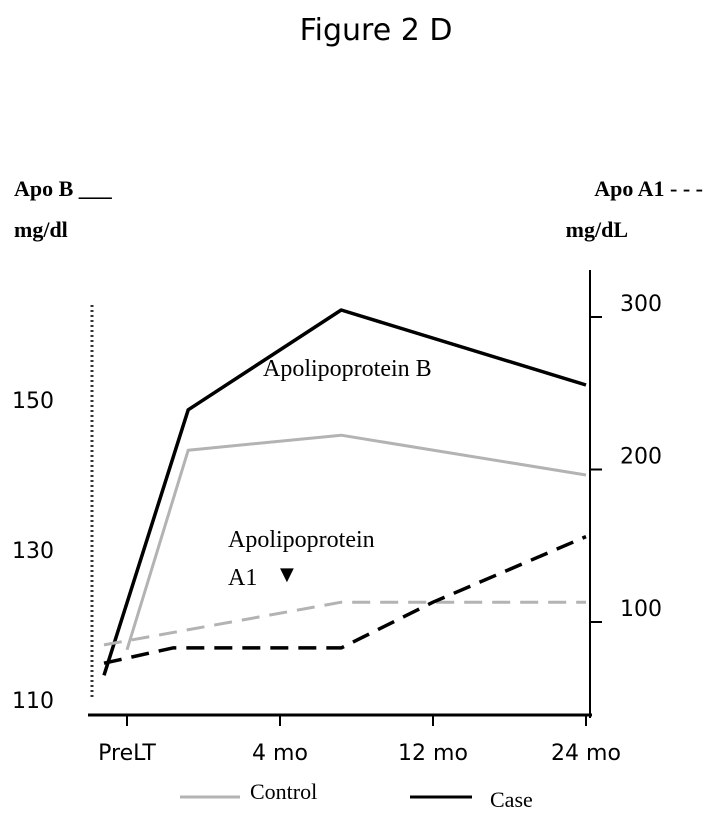 The image size is (711, 821). Describe the element at coordinates (597, 229) in the screenshot. I see `right-axis-unit: mg/dL` at that location.